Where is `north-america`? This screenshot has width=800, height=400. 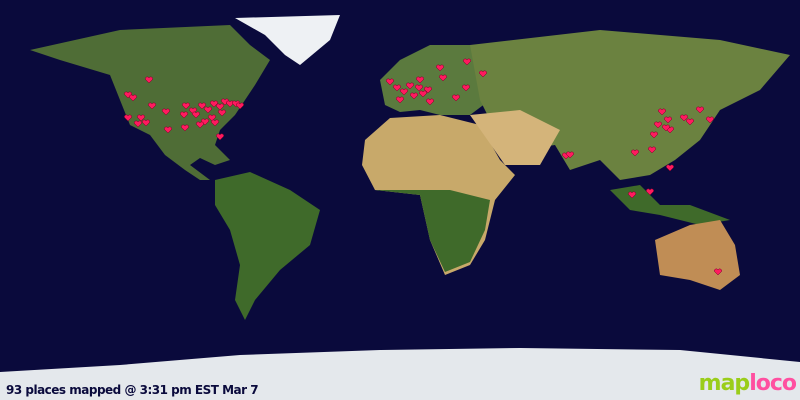
north-america is located at coordinates (150, 102).